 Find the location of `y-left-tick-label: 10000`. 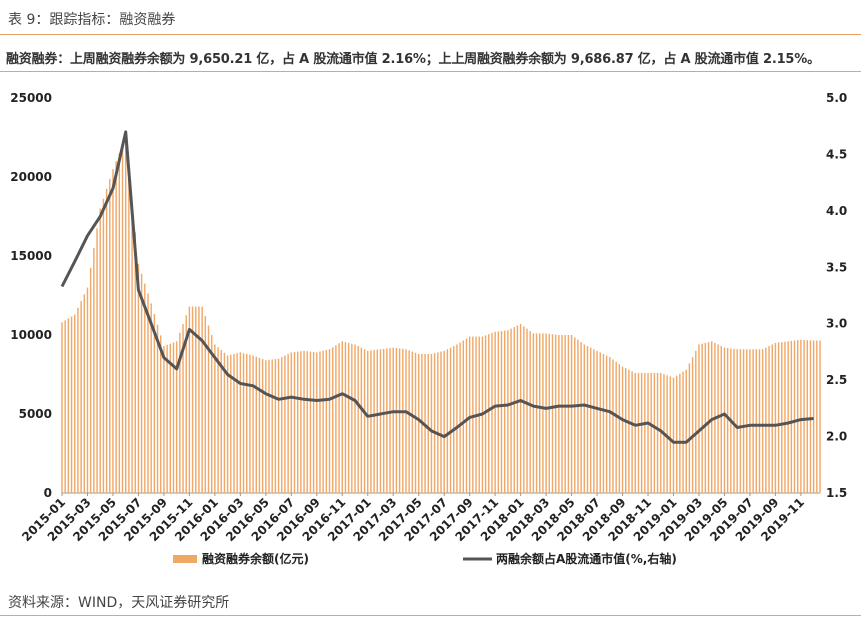

y-left-tick-label: 10000 is located at coordinates (31, 335).